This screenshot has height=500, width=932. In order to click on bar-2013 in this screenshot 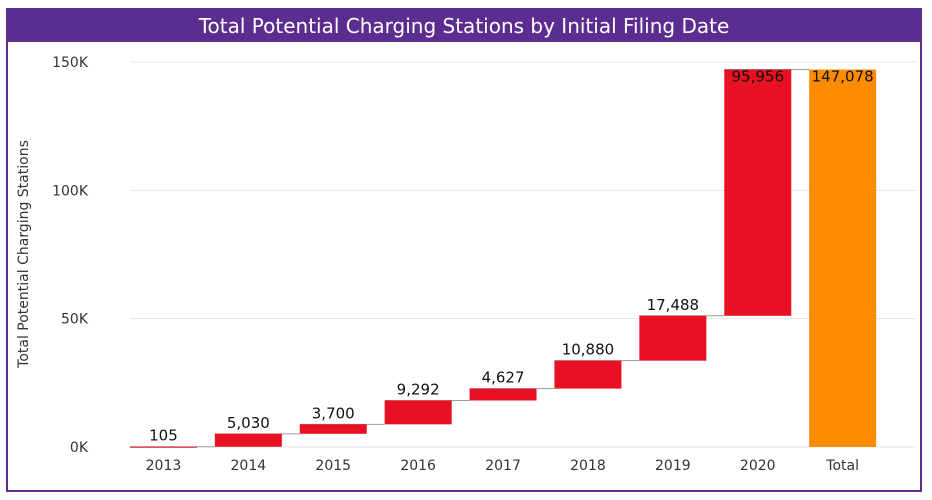, I will do `click(163, 447)`.